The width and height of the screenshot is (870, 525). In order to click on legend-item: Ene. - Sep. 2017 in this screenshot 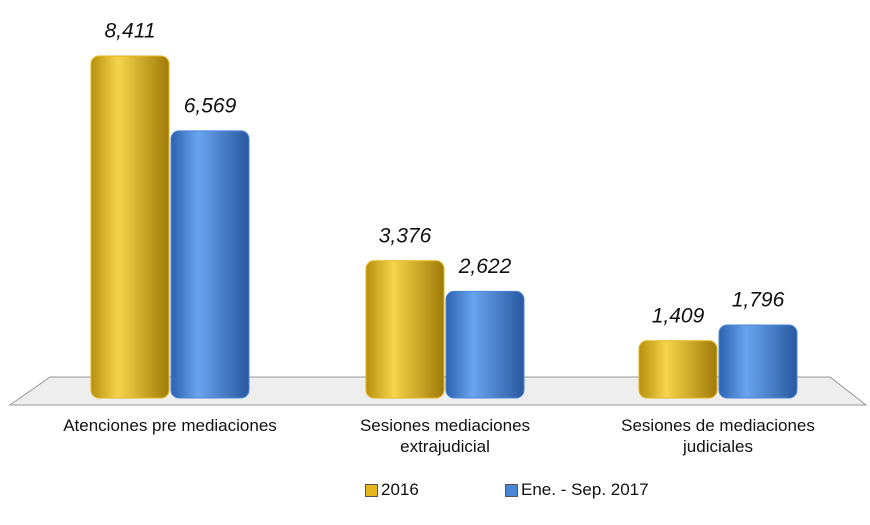, I will do `click(577, 490)`.